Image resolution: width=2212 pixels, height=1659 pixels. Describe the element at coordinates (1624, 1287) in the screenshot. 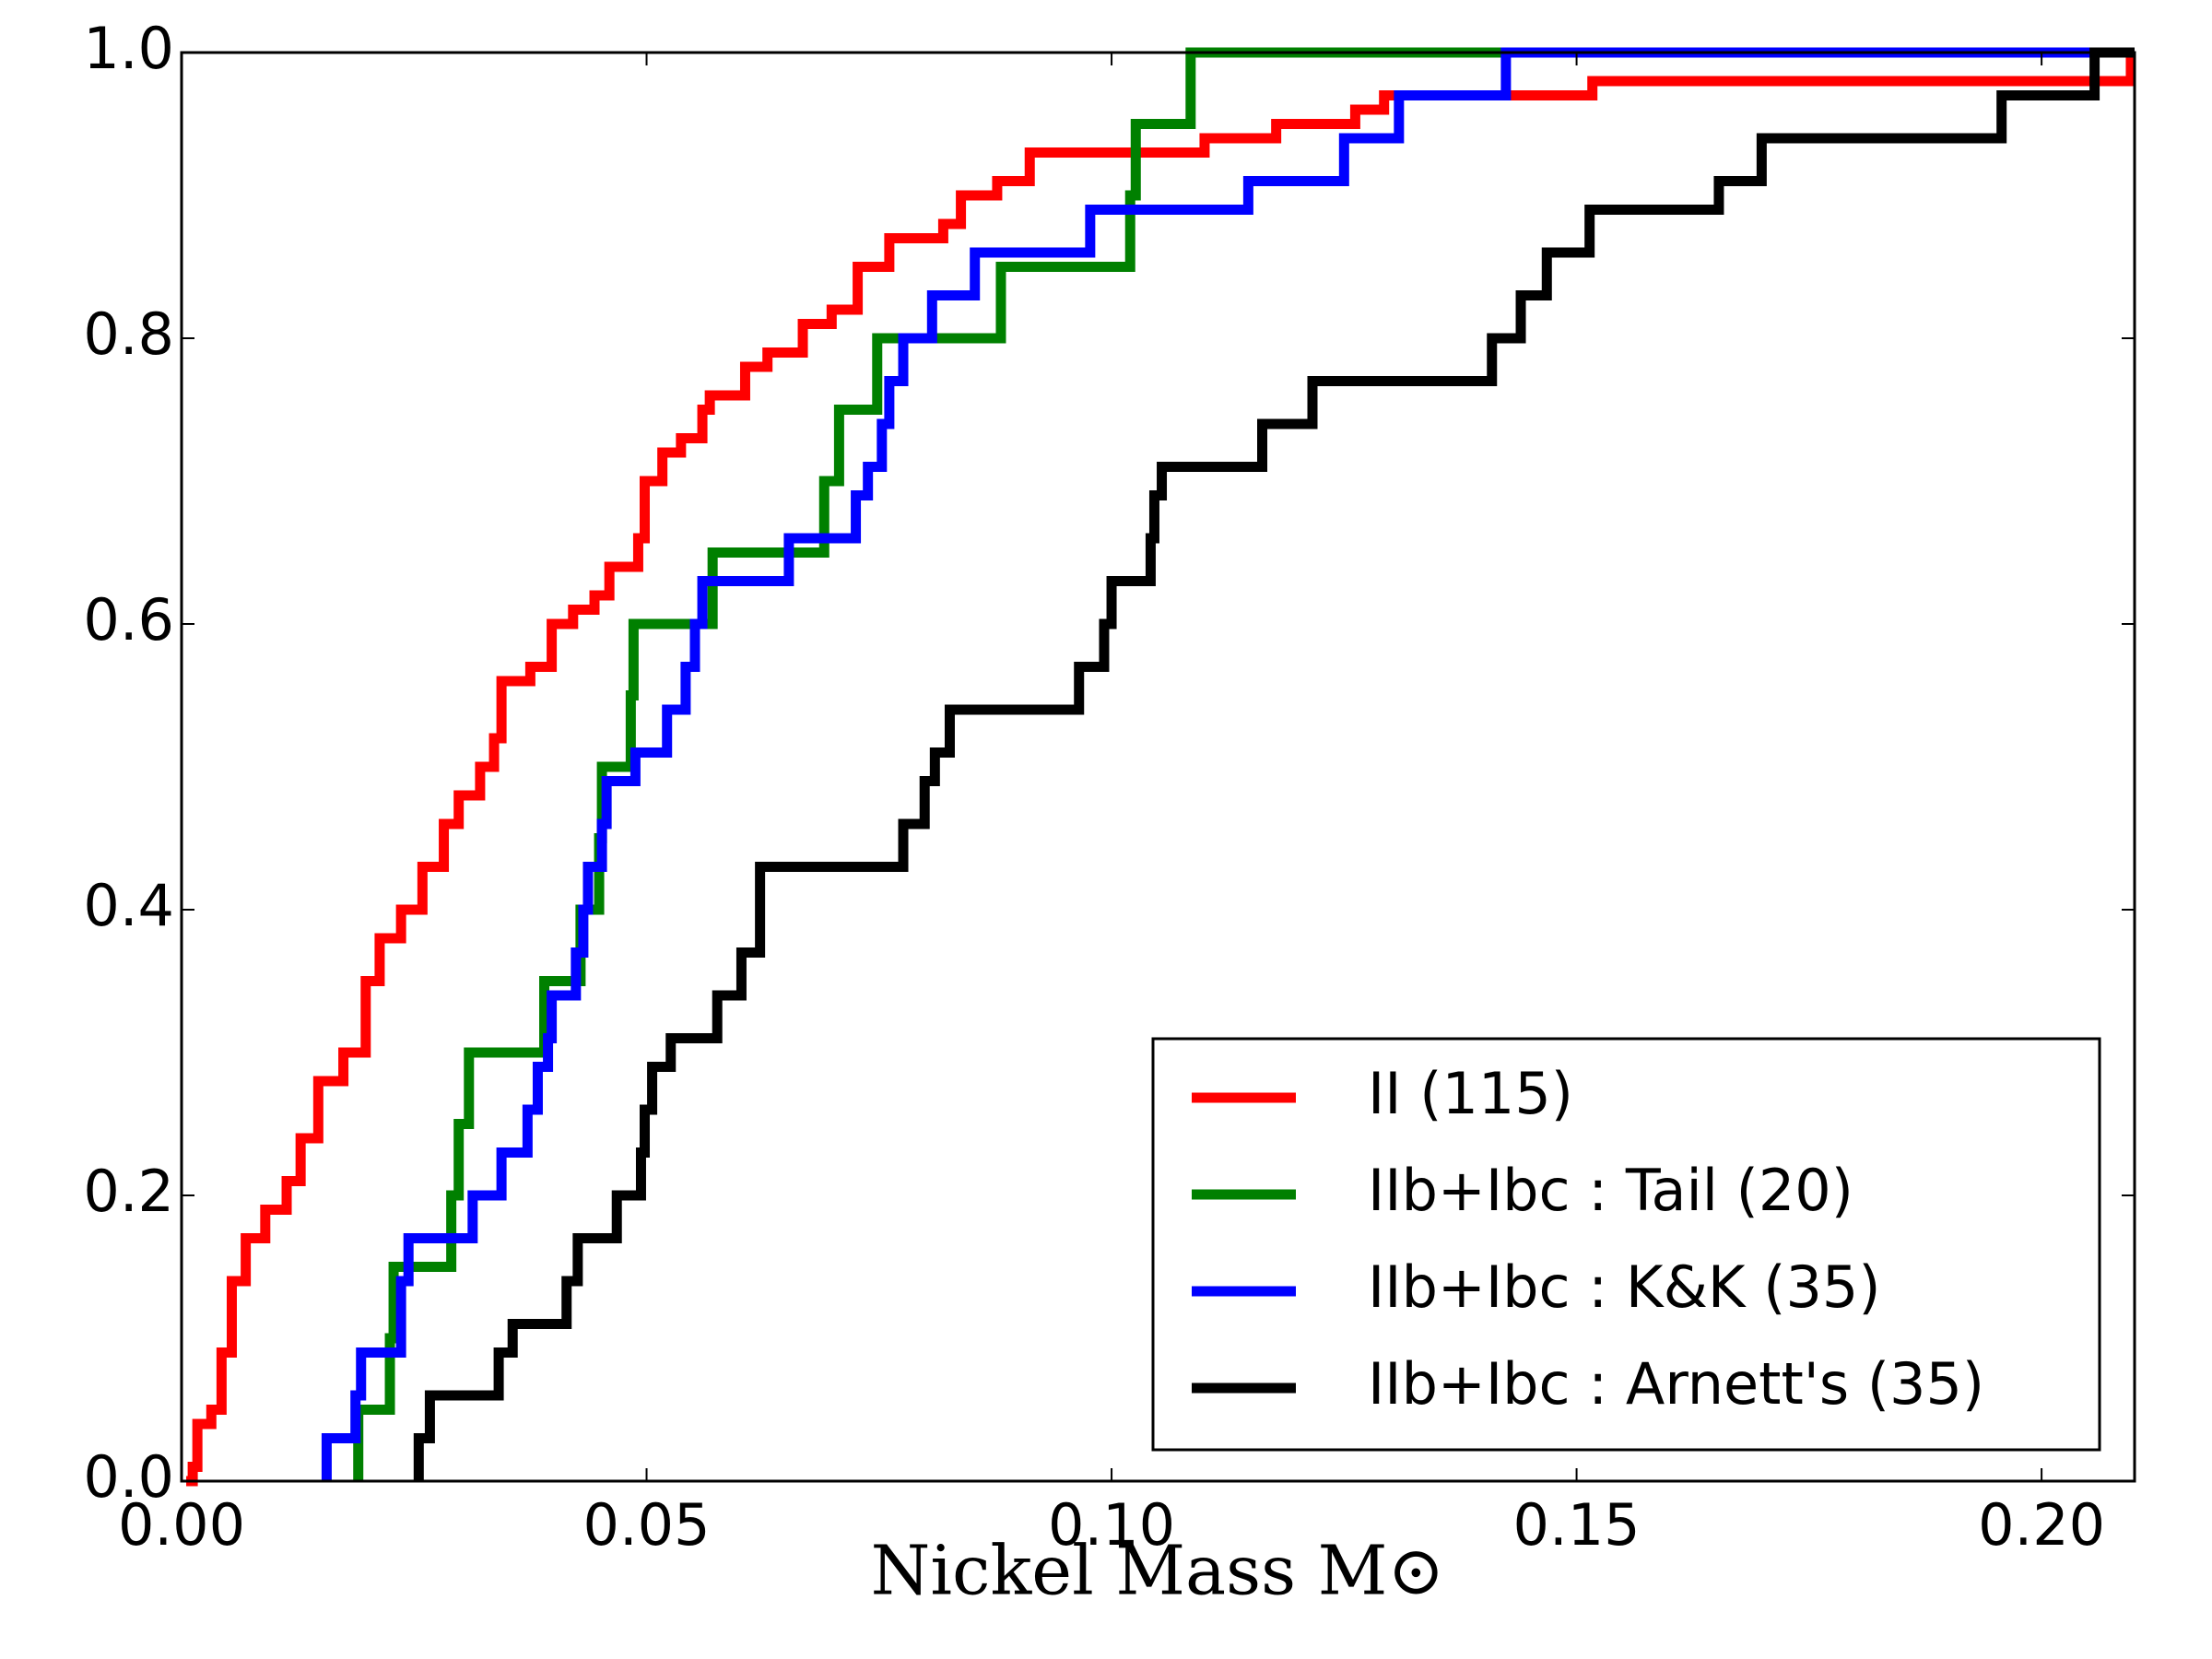

I see `legend-label: IIb+Ibc : K&K (35)` at that location.